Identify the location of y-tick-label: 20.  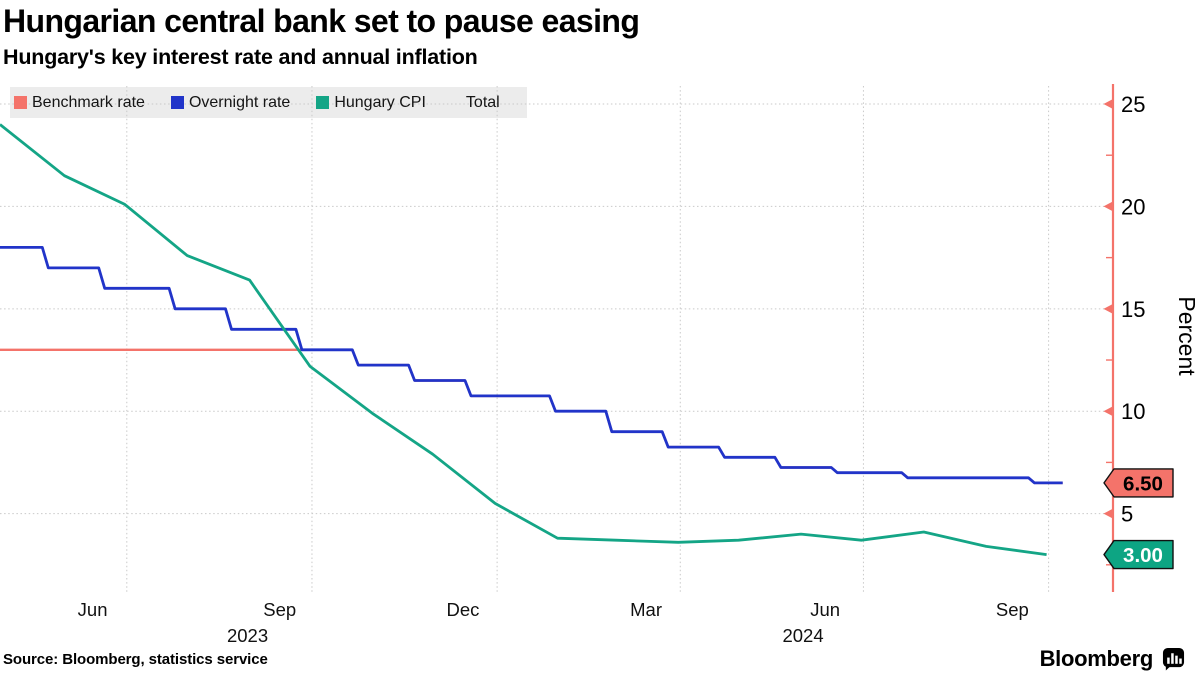
(1133, 206).